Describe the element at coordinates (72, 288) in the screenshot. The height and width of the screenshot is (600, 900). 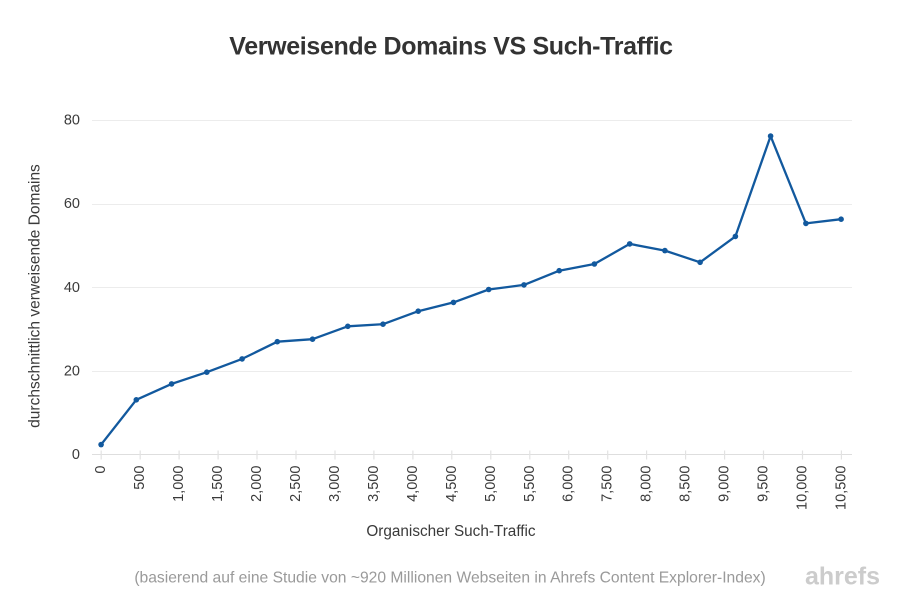
I see `svg-text: 40` at that location.